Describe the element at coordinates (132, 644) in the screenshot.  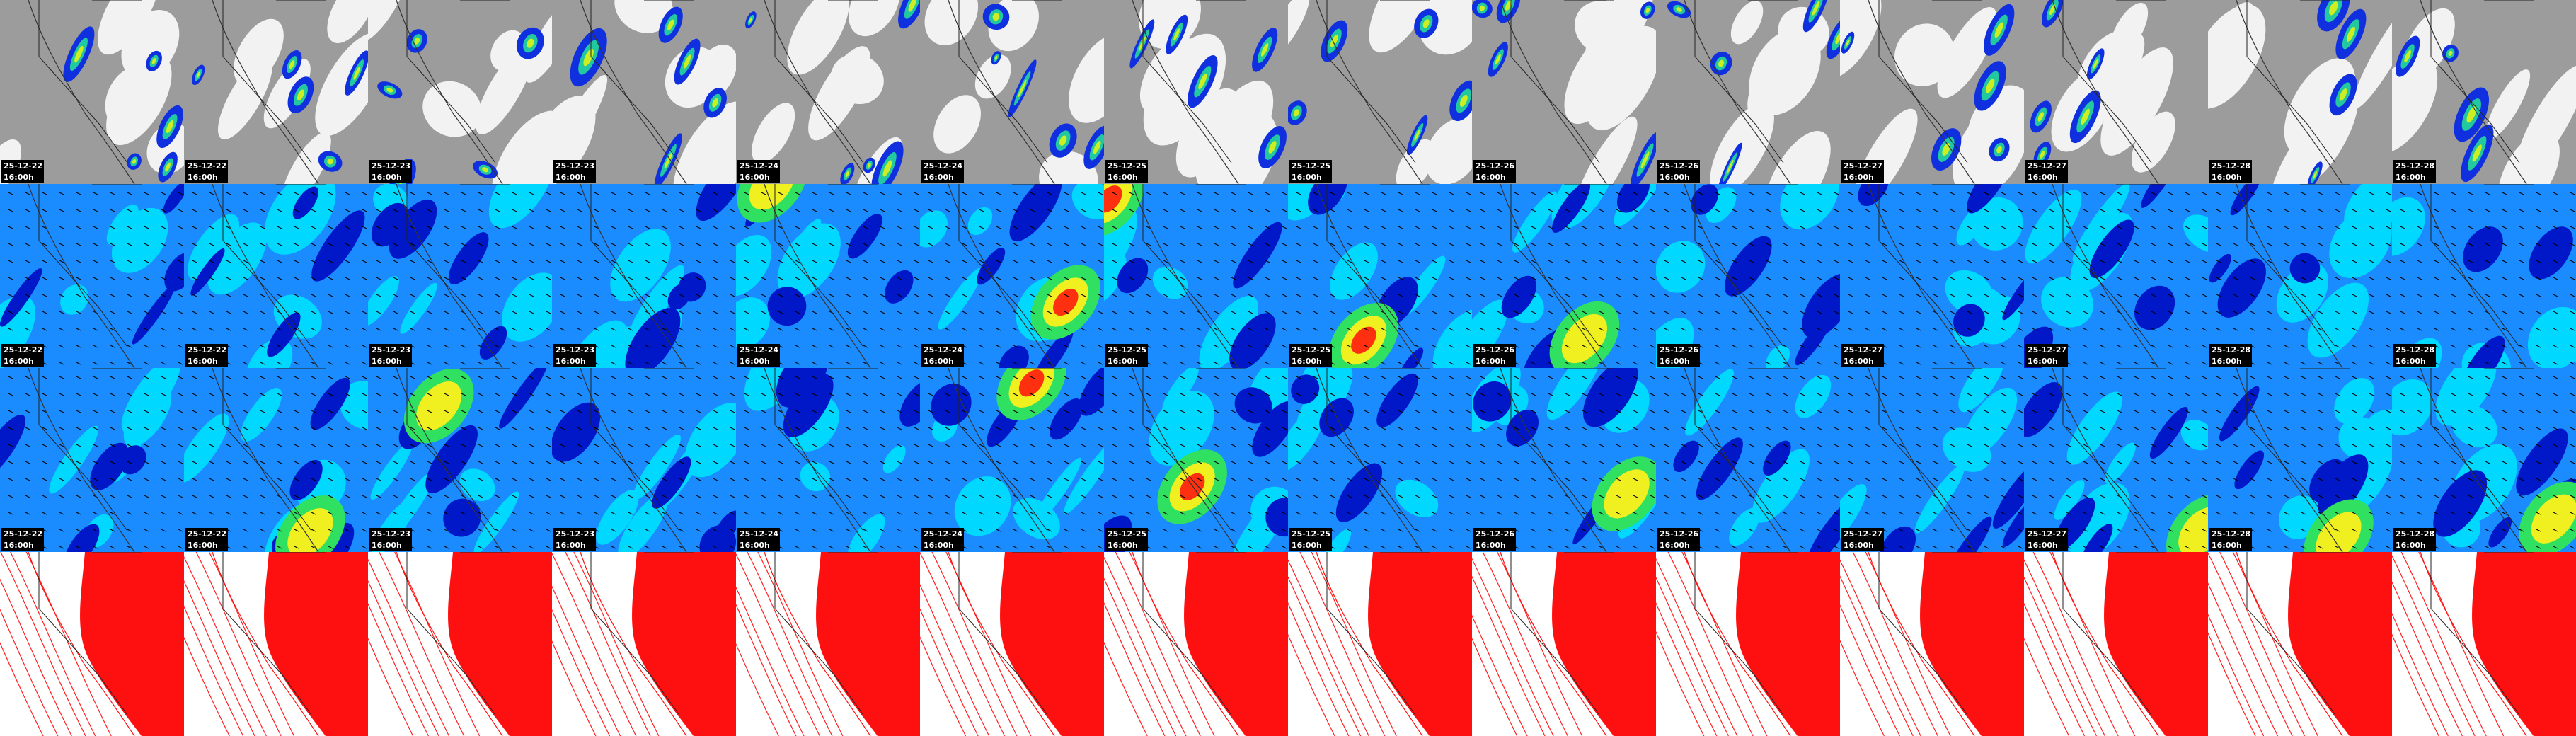
I see `land-mask` at that location.